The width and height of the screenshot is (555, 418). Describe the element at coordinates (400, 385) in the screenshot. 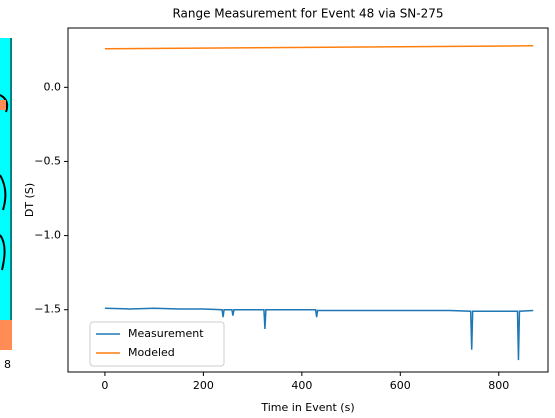

I see `x-tick-label: 600` at that location.